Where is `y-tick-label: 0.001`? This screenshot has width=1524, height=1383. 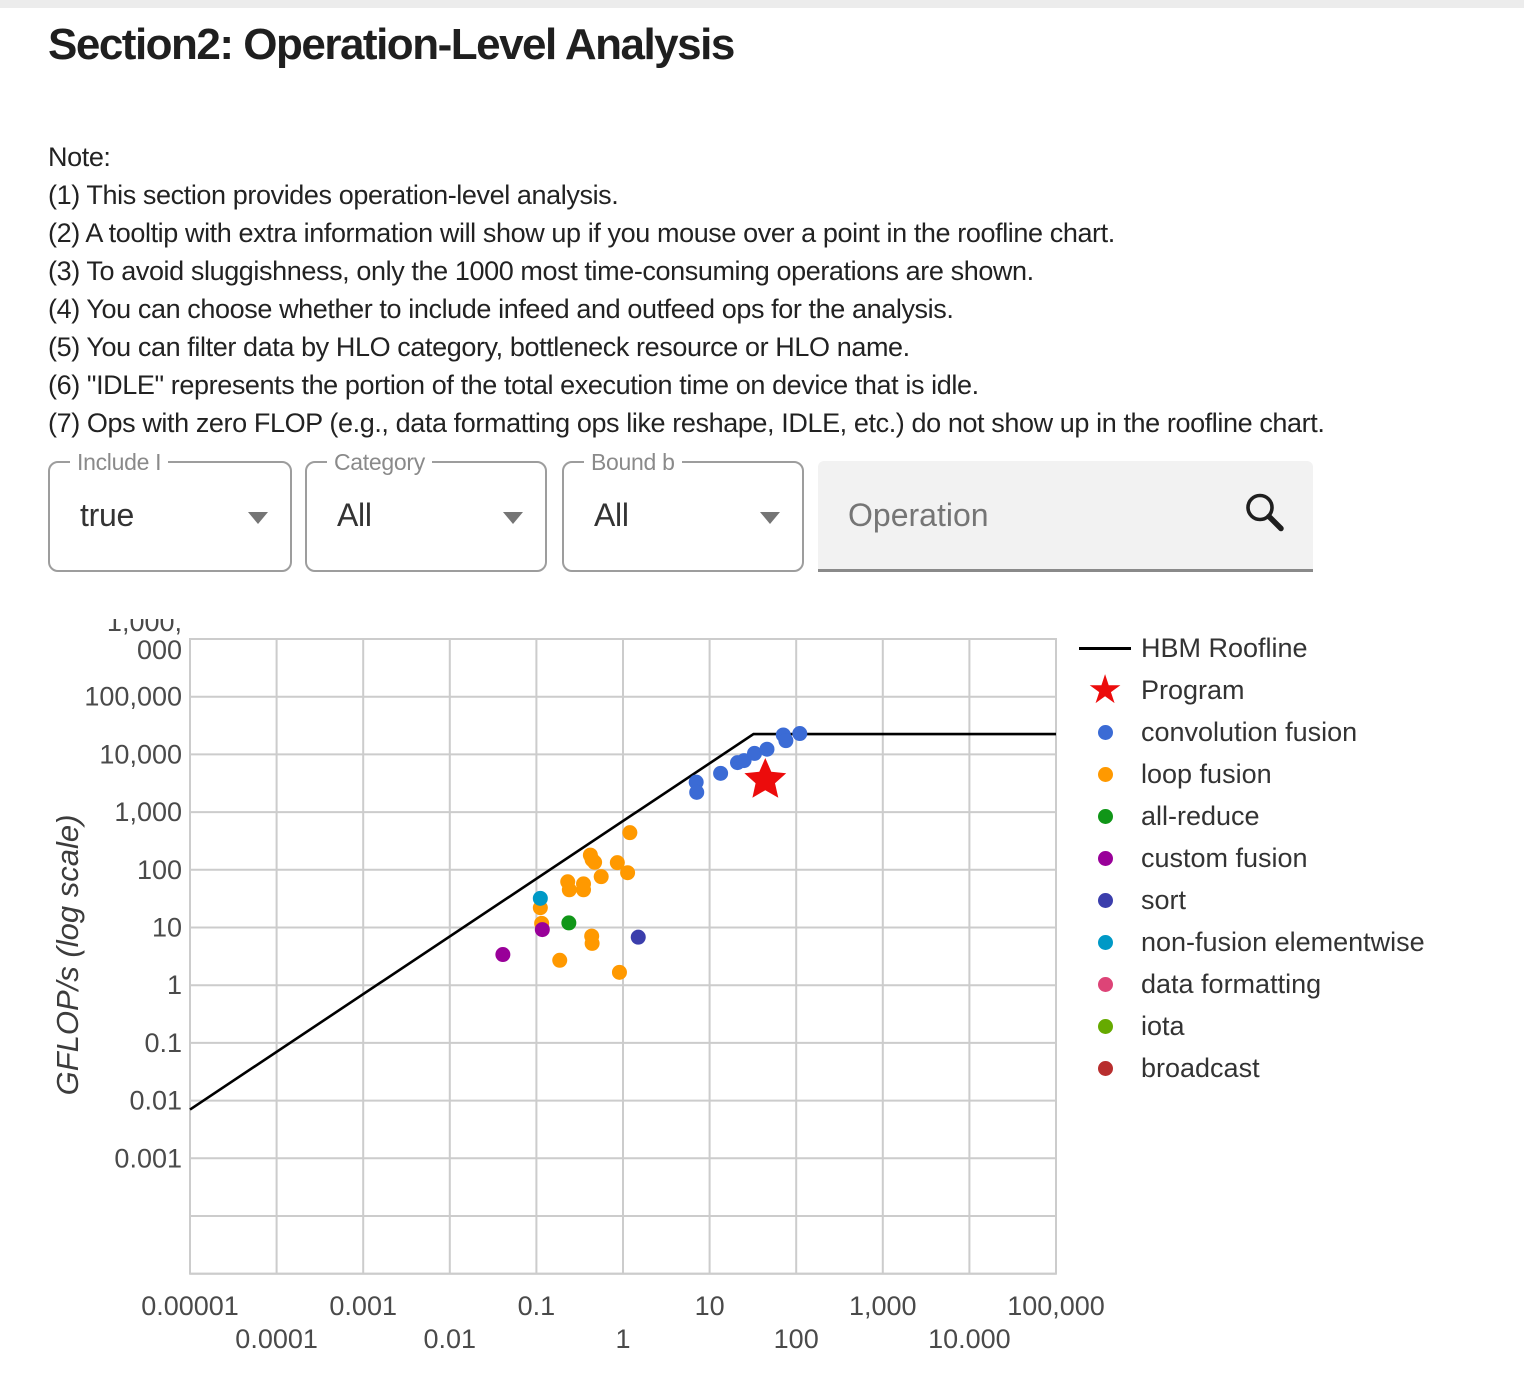 y-tick-label: 0.001 is located at coordinates (148, 1158).